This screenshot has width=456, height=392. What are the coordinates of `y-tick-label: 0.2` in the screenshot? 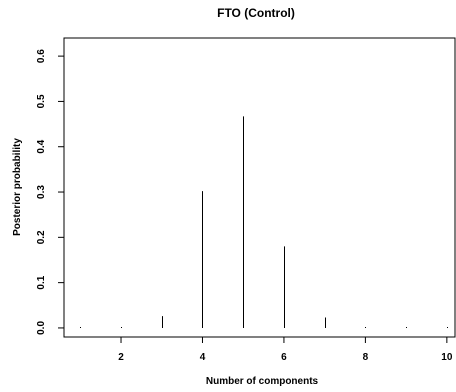 It's located at (41, 237).